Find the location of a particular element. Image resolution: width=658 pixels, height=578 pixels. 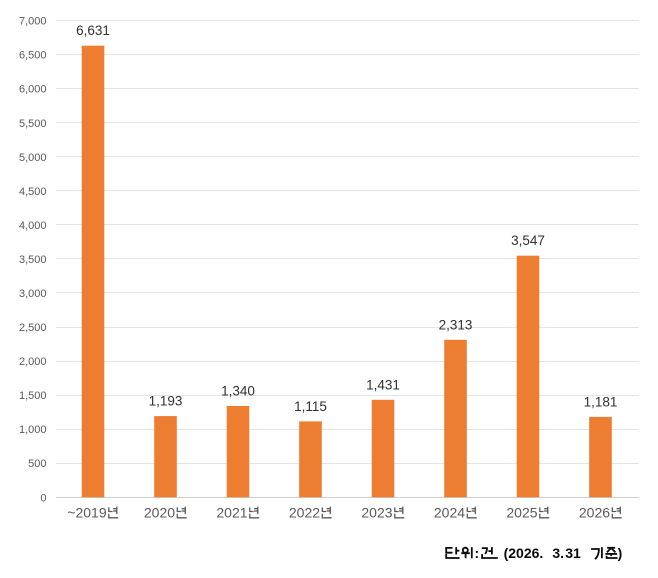

svg-text: 1,340 is located at coordinates (238, 391).